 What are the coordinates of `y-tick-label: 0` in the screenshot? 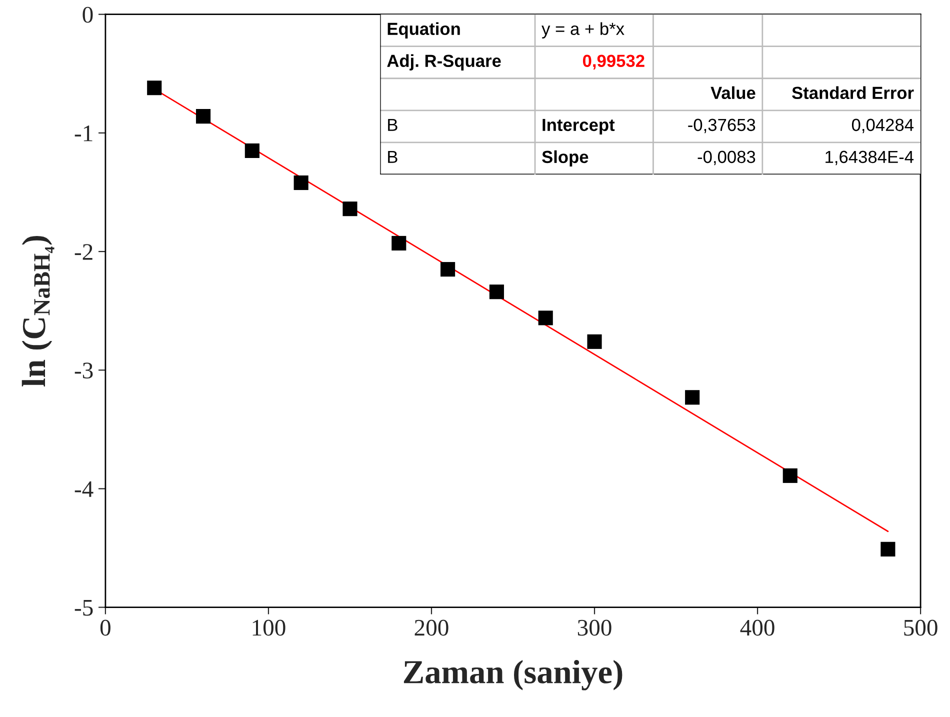 It's located at (87, 14).